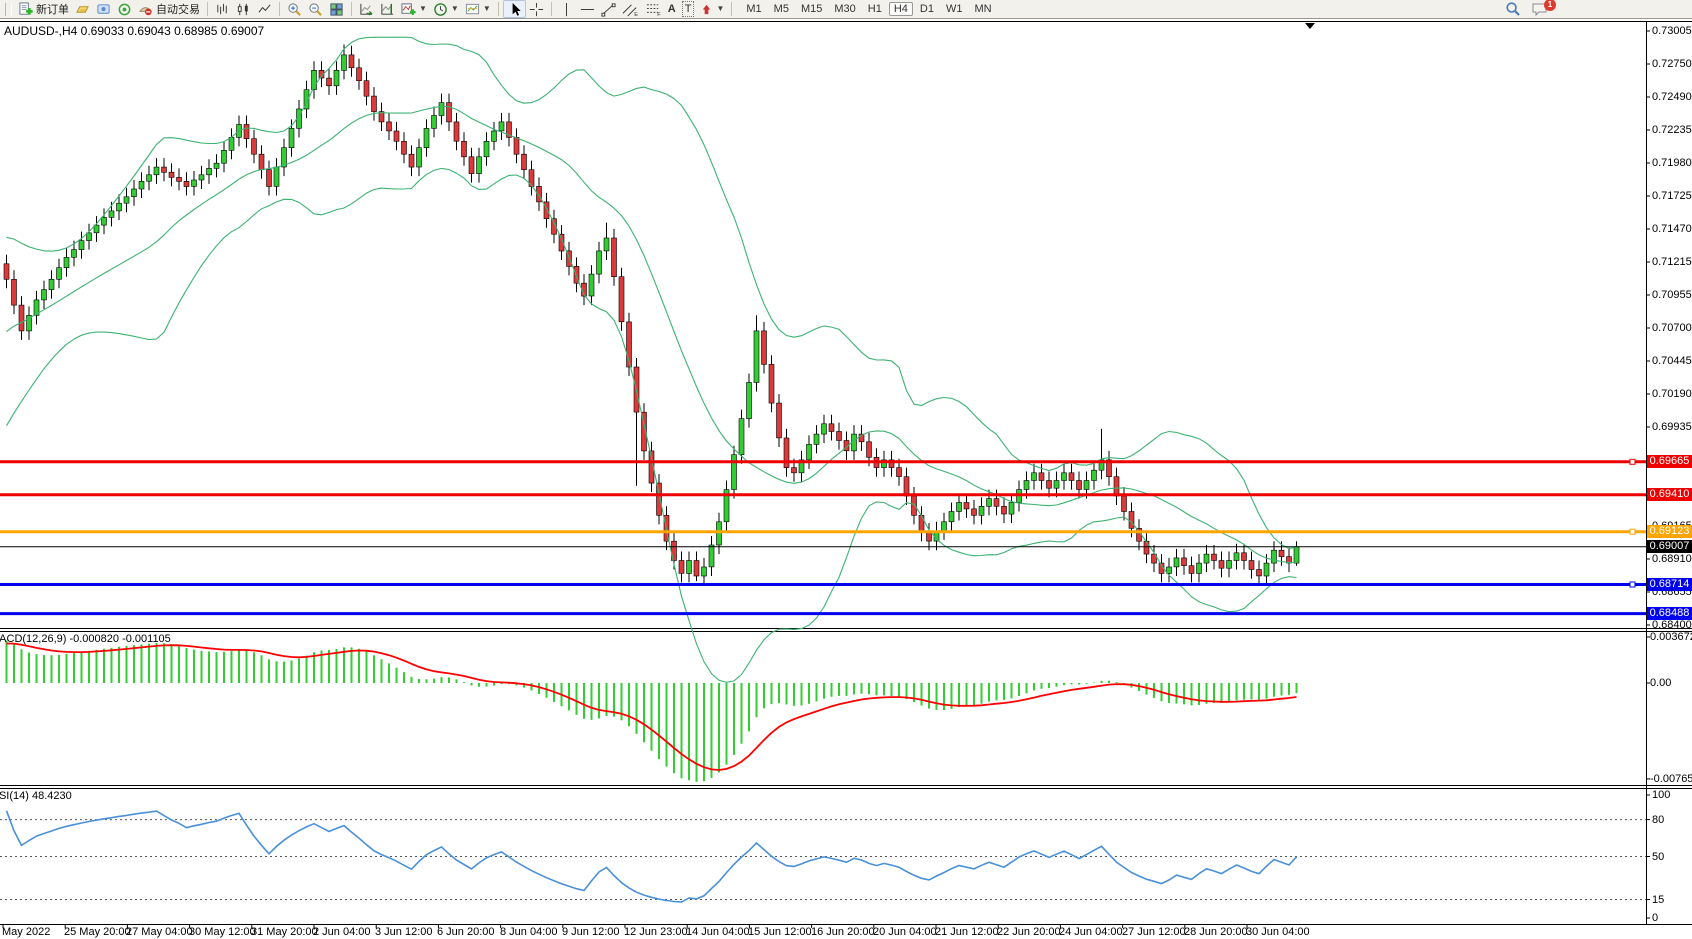 The image size is (1692, 939). I want to click on templates-button: ▼, so click(478, 9).